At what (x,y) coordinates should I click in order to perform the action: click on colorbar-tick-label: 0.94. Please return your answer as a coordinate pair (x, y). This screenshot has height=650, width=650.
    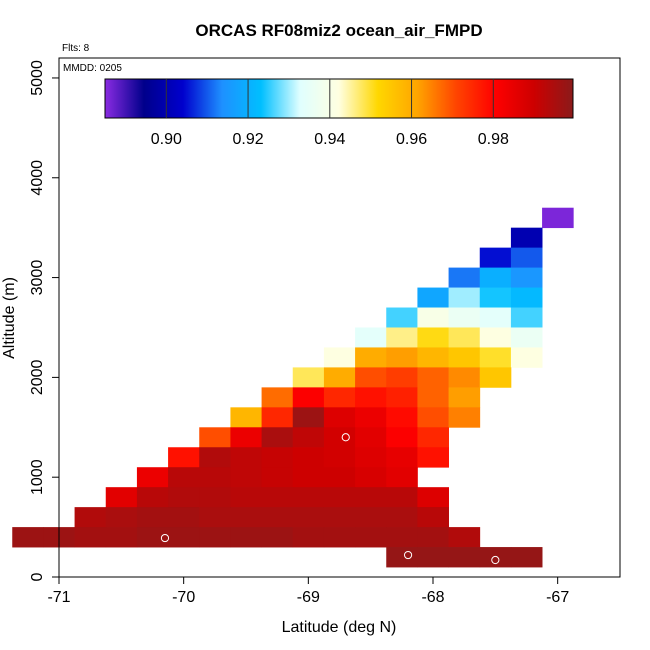
    Looking at the image, I should click on (329, 139).